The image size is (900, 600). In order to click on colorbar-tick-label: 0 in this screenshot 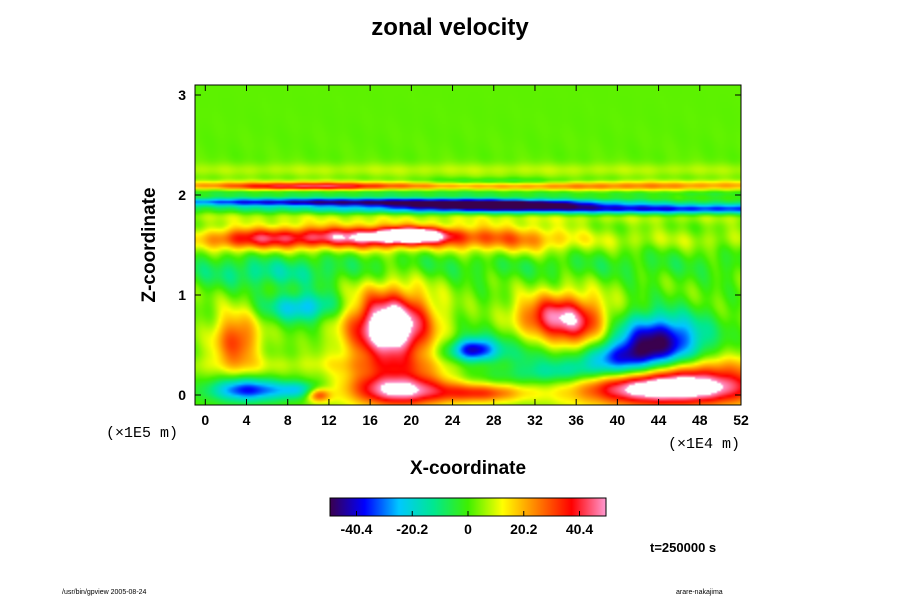, I will do `click(468, 529)`.